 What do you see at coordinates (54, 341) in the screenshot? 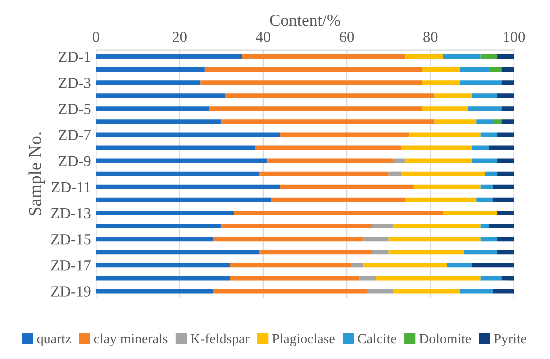
I see `legend-label: quartz` at bounding box center [54, 341].